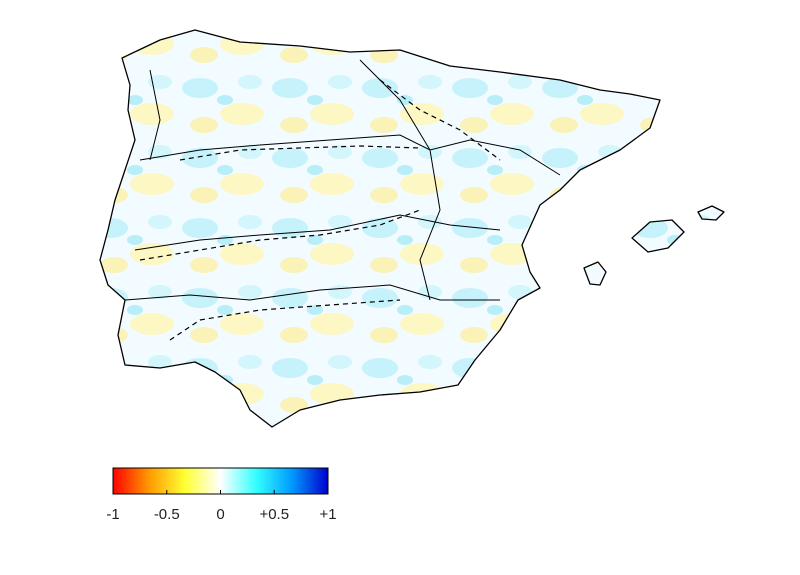 This screenshot has width=800, height=575. I want to click on colorbar: -1 -0.5 0 +0.5 +1, so click(221, 495).